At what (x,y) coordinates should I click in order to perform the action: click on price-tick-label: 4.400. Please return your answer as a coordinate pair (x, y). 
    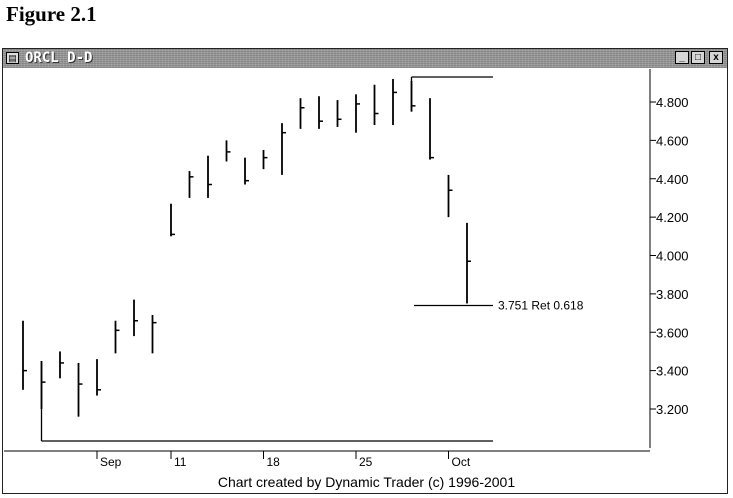
    Looking at the image, I should click on (672, 179).